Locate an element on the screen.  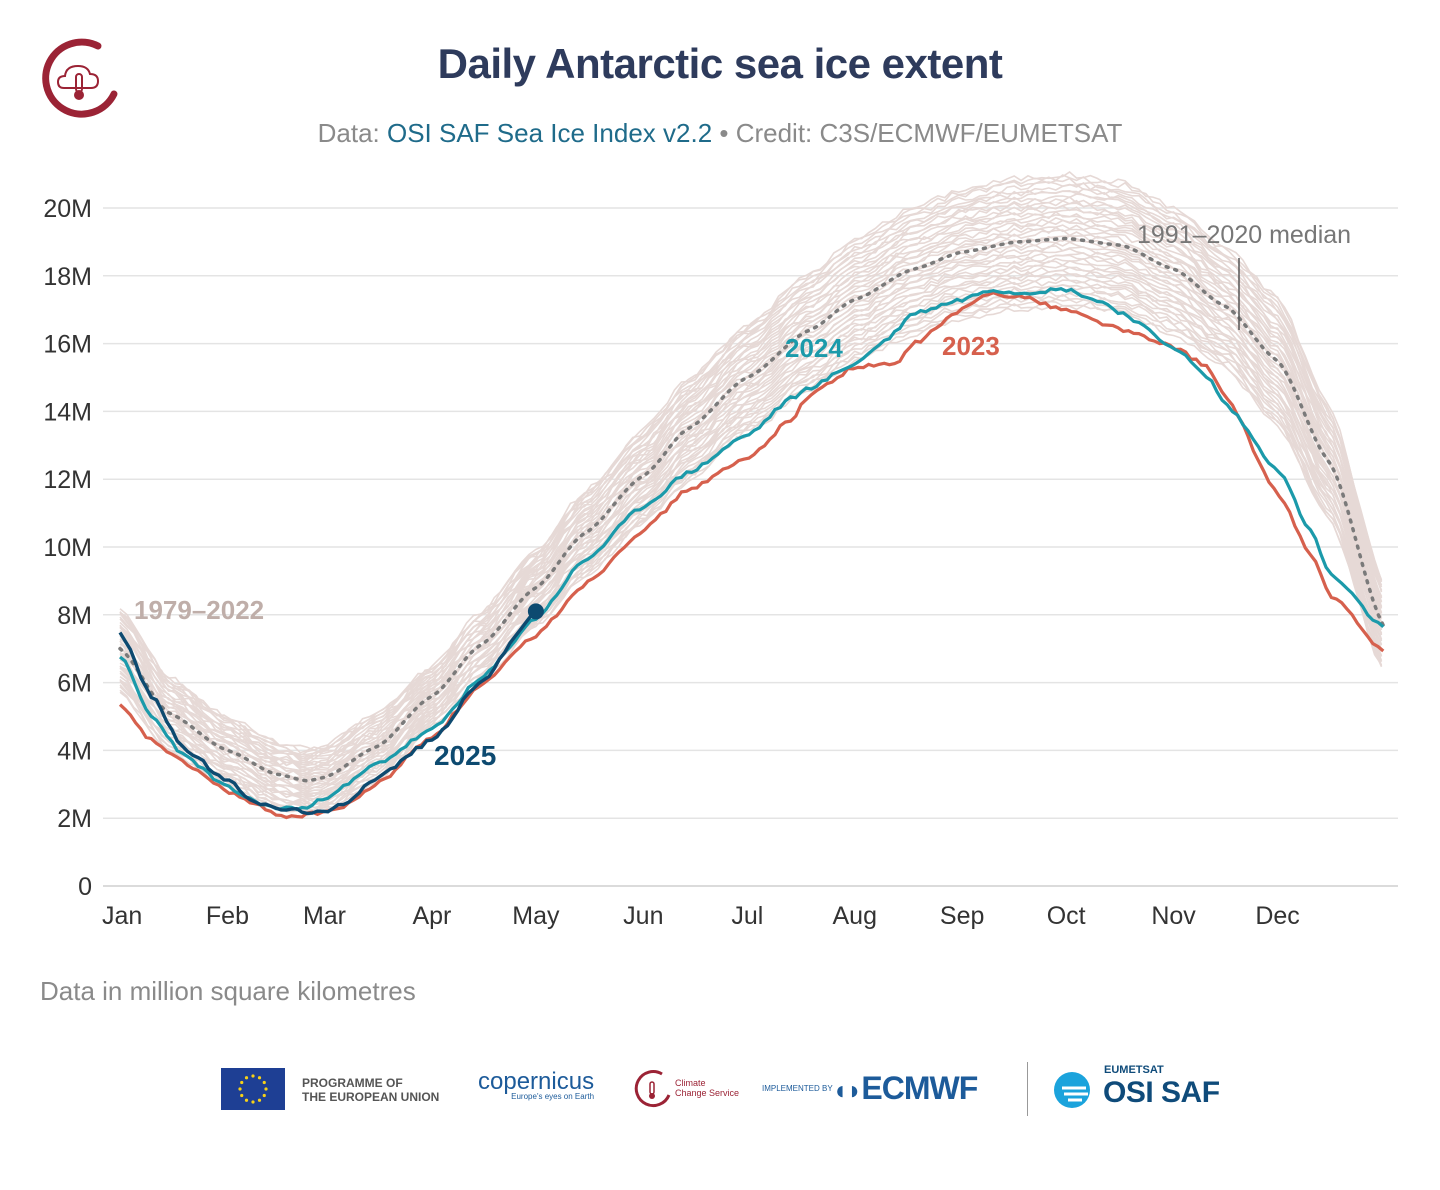
copernicus-c-icon: c is located at coordinates (484, 1081).